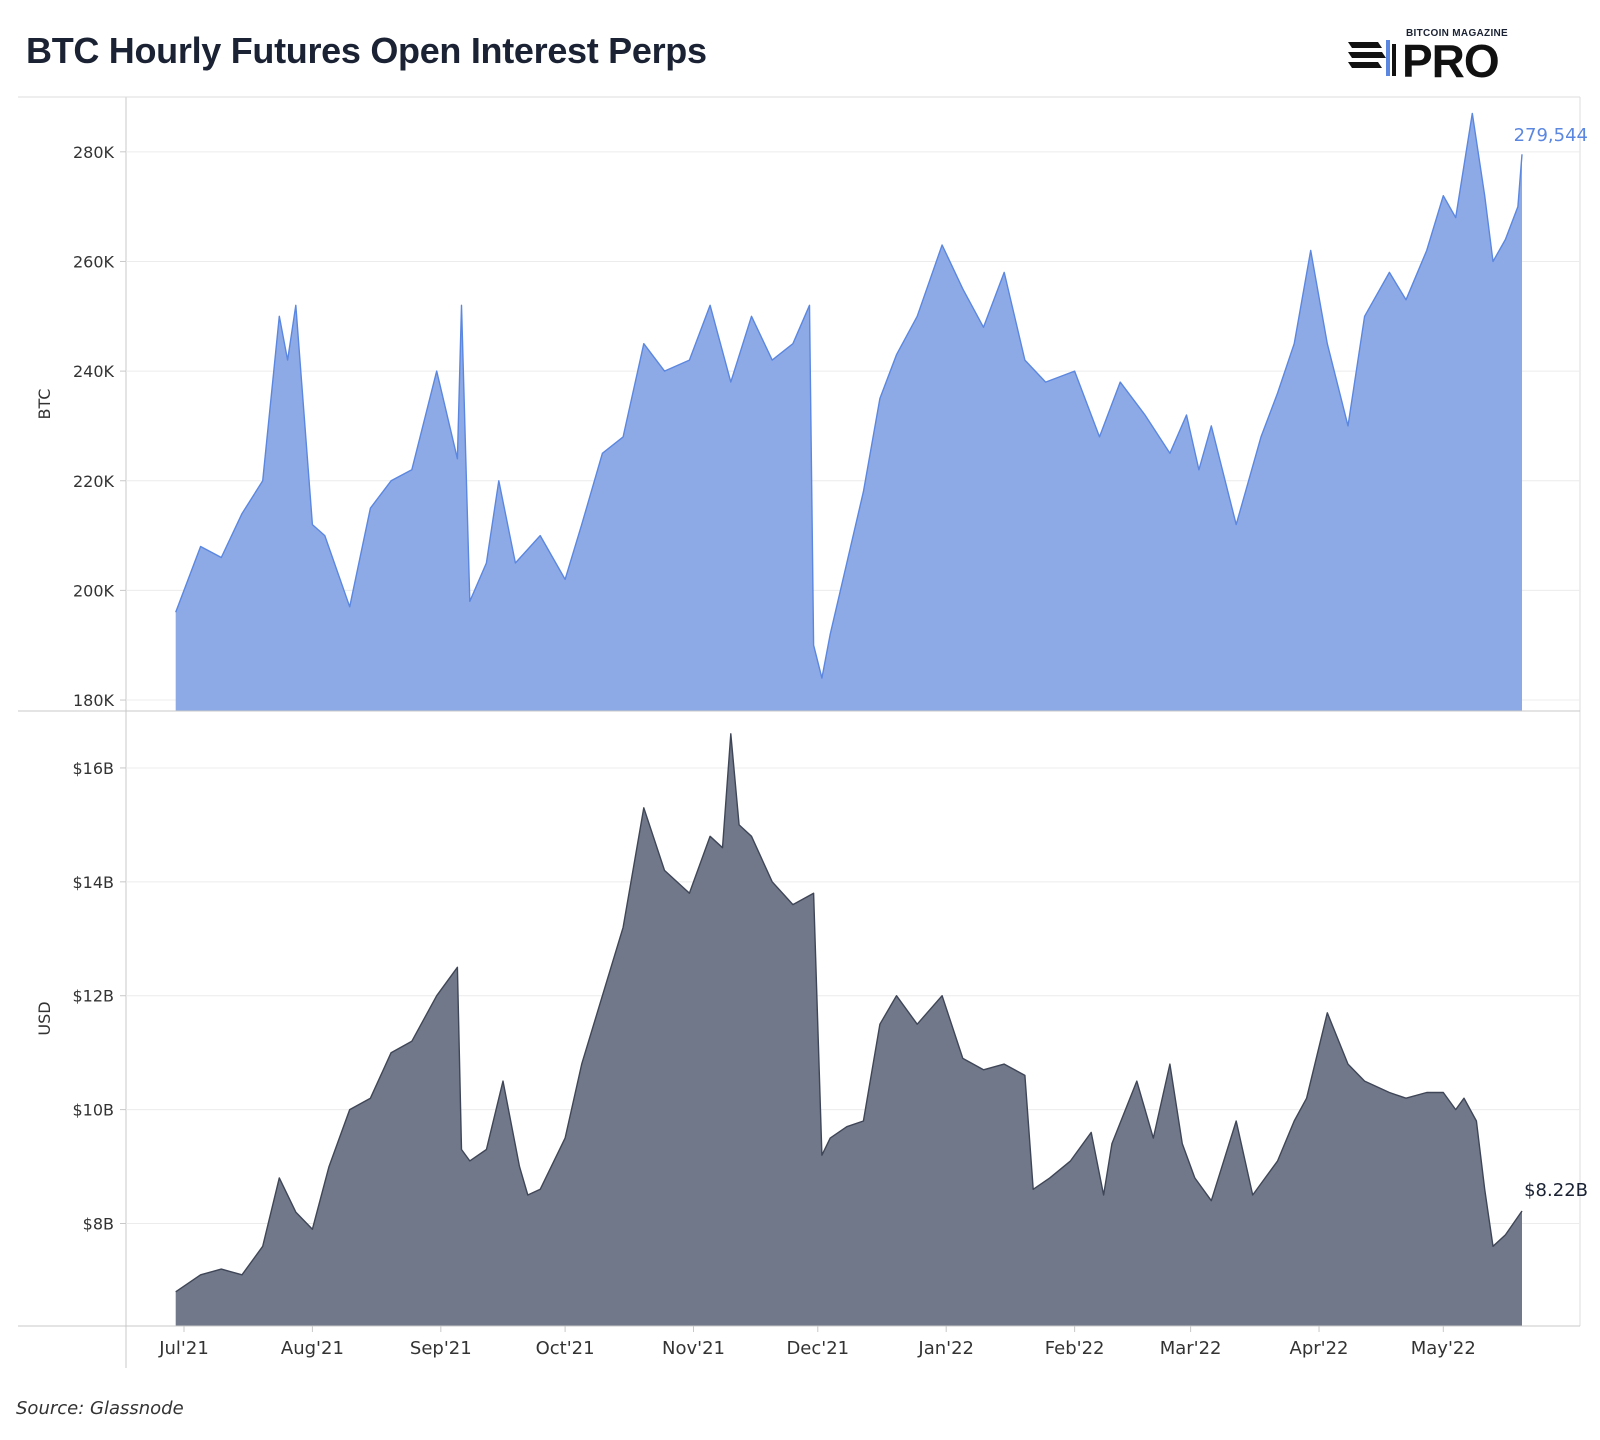 Image resolution: width=1600 pixels, height=1440 pixels. Describe the element at coordinates (817, 1348) in the screenshot. I see `x-tick-label: Dec'21` at that location.